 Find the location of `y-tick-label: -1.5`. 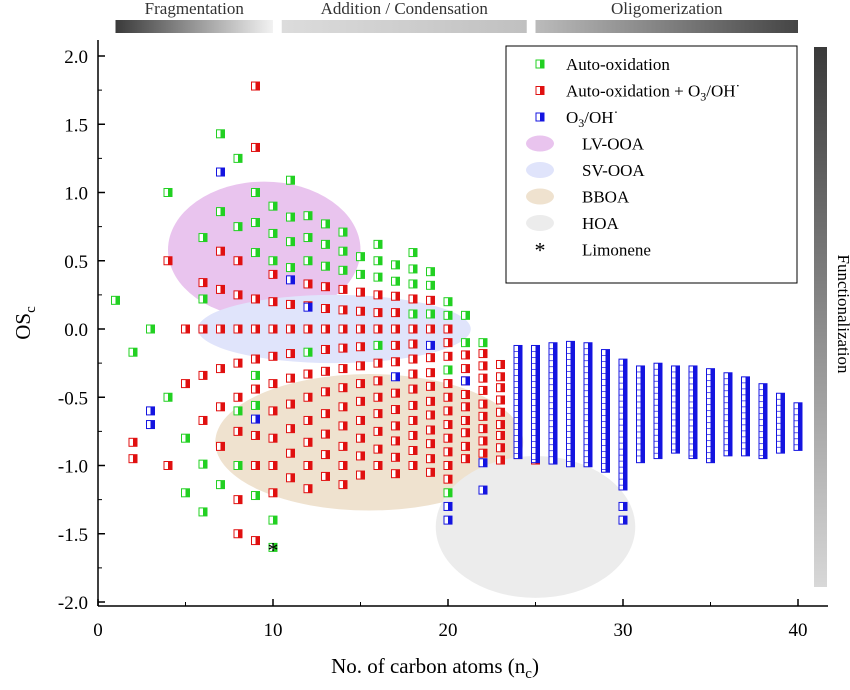

y-tick-label: -1.5 is located at coordinates (73, 535).